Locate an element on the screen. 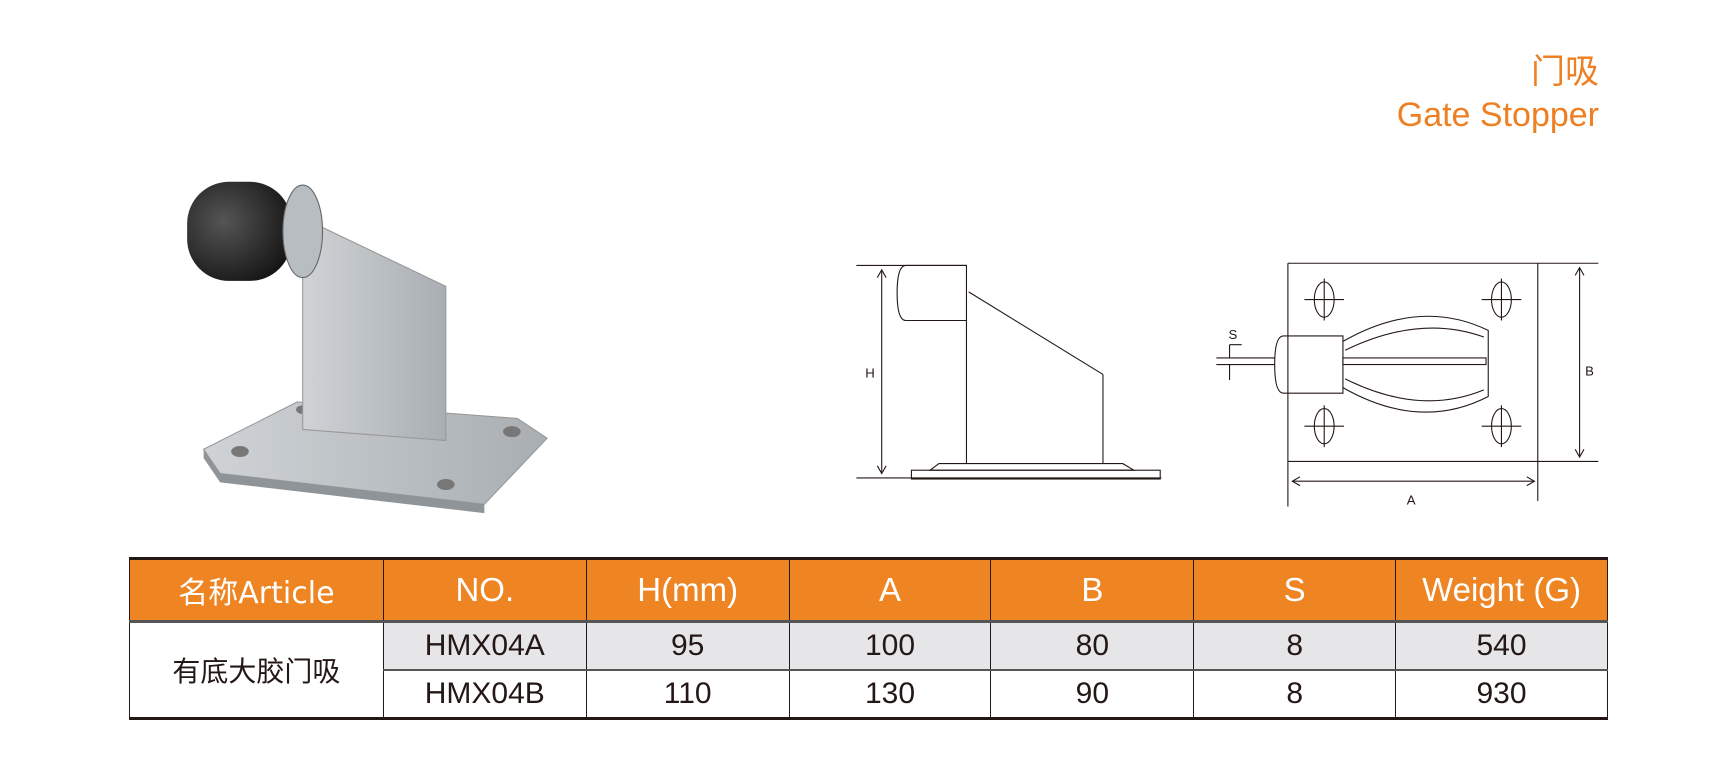 The image size is (1726, 783). top-view-drawing is located at coordinates (1407, 384).